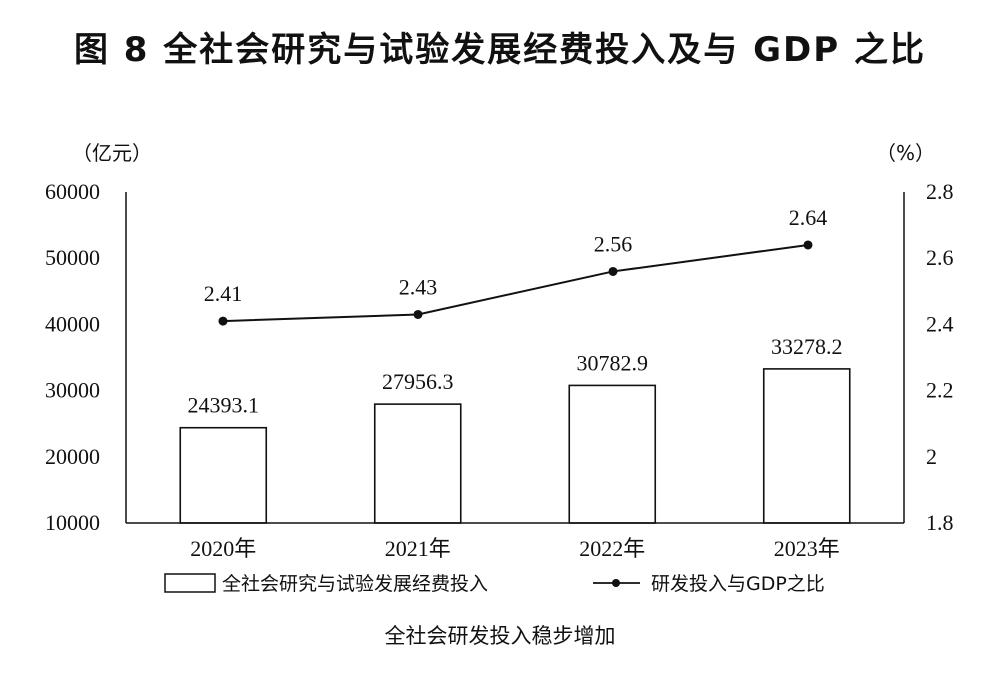 Image resolution: width=1000 pixels, height=674 pixels. What do you see at coordinates (112, 153) in the screenshot?
I see `left-axis-unit: （亿元）` at bounding box center [112, 153].